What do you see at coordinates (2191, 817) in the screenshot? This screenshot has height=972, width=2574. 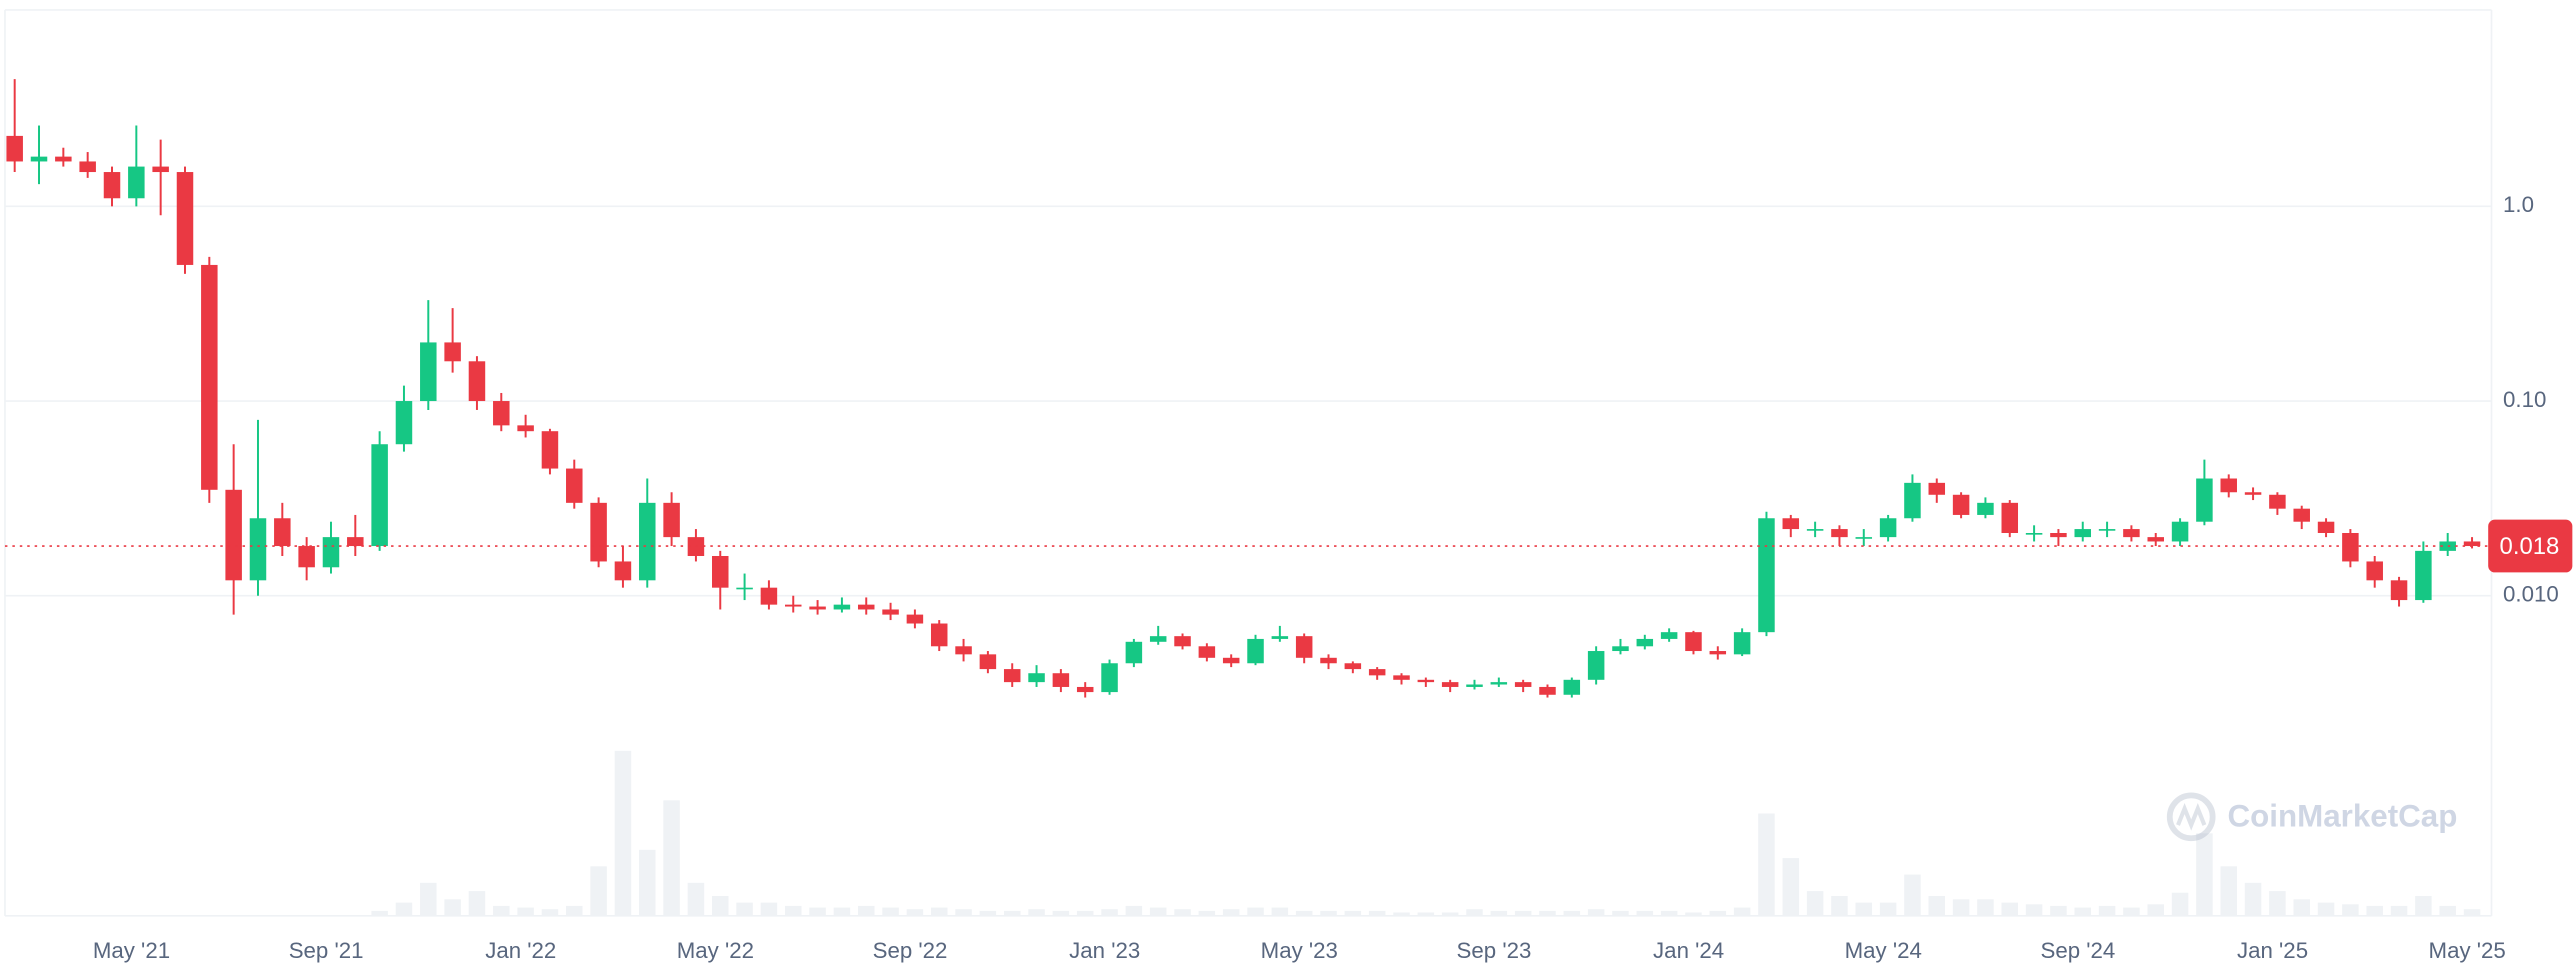 I see `watermark-logo` at bounding box center [2191, 817].